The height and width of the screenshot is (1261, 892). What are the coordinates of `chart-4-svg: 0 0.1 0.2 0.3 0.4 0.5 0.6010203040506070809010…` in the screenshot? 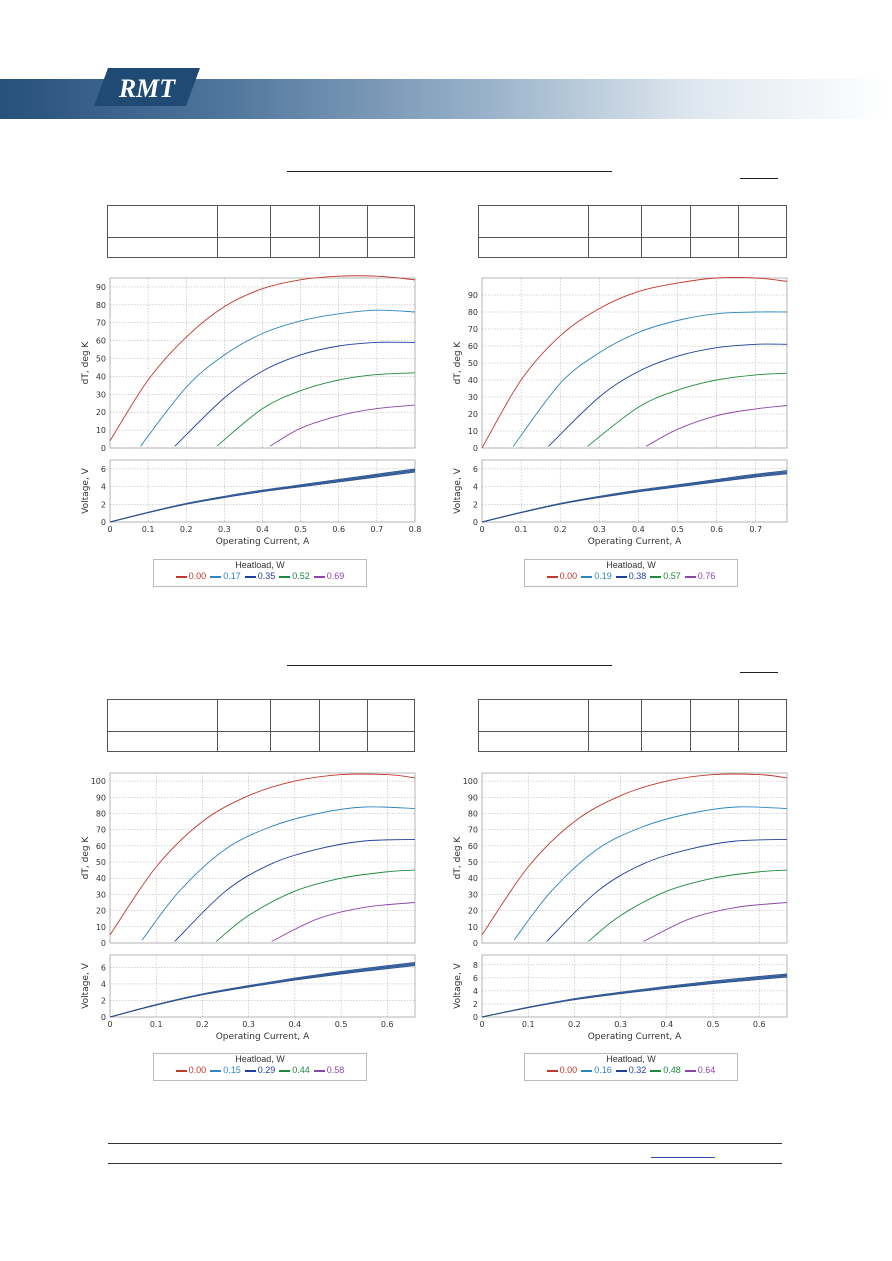 It's located at (620, 907).